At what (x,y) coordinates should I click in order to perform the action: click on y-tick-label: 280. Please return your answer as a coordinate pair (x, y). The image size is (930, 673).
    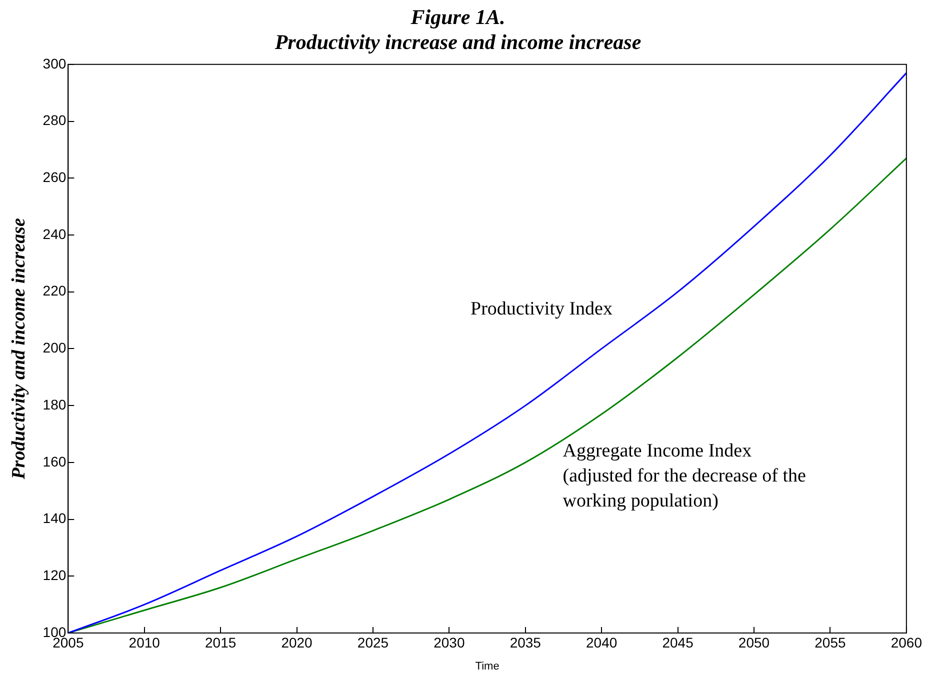
    Looking at the image, I should click on (54, 120).